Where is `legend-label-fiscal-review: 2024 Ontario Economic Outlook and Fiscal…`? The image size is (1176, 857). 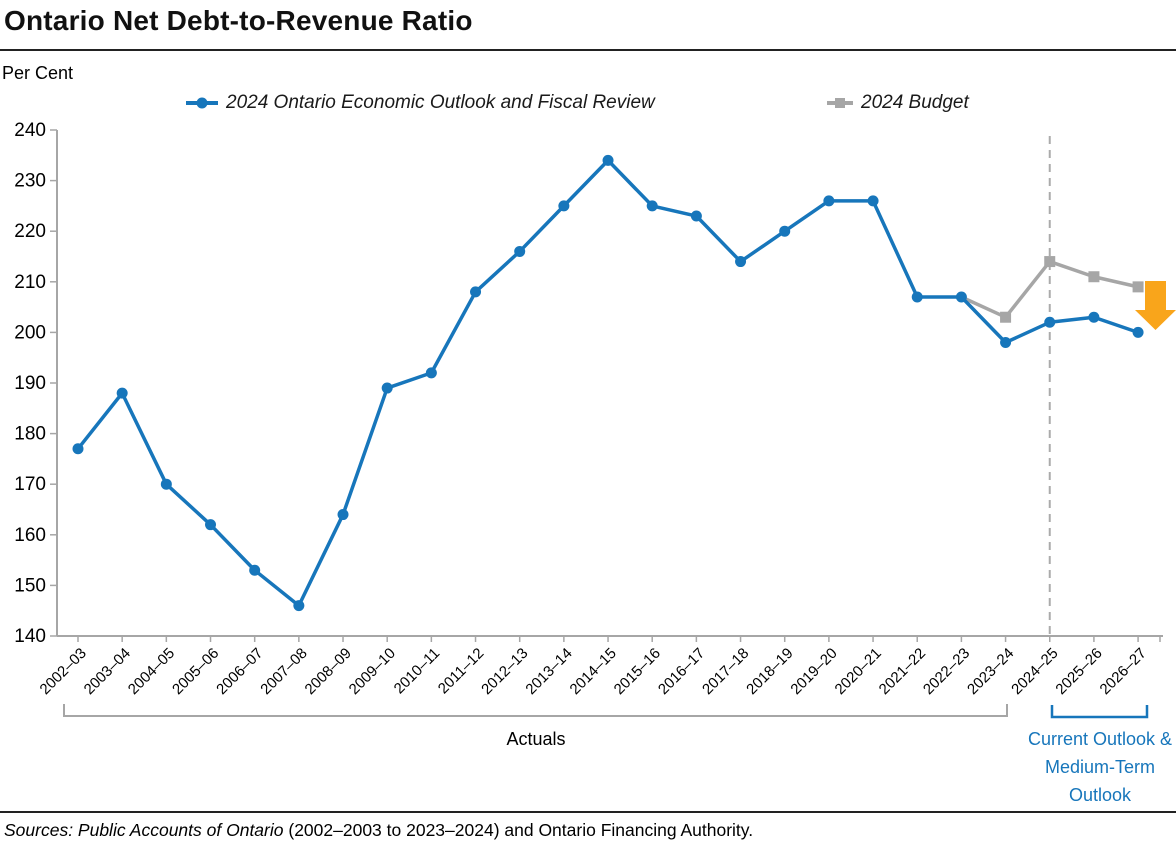 legend-label-fiscal-review: 2024 Ontario Economic Outlook and Fiscal… is located at coordinates (440, 102).